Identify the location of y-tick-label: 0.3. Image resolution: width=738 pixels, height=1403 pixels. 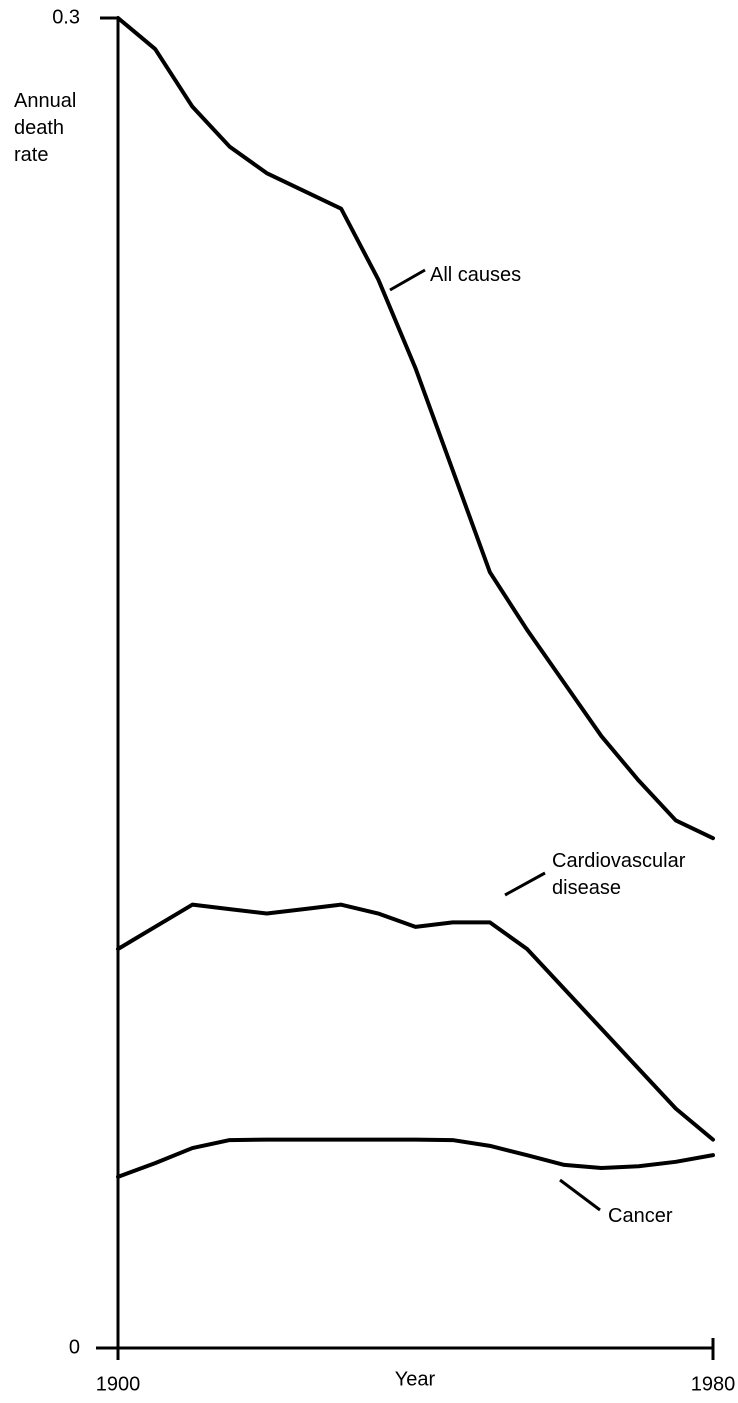
(66, 17).